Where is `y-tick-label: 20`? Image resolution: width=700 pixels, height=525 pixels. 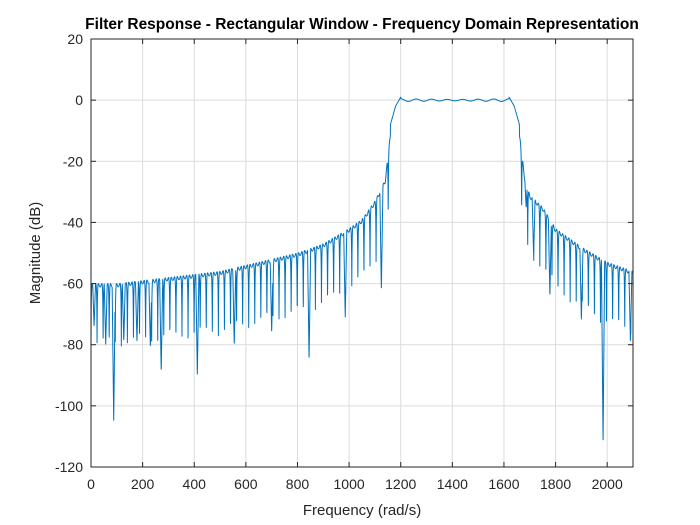 y-tick-label: 20 is located at coordinates (75, 39).